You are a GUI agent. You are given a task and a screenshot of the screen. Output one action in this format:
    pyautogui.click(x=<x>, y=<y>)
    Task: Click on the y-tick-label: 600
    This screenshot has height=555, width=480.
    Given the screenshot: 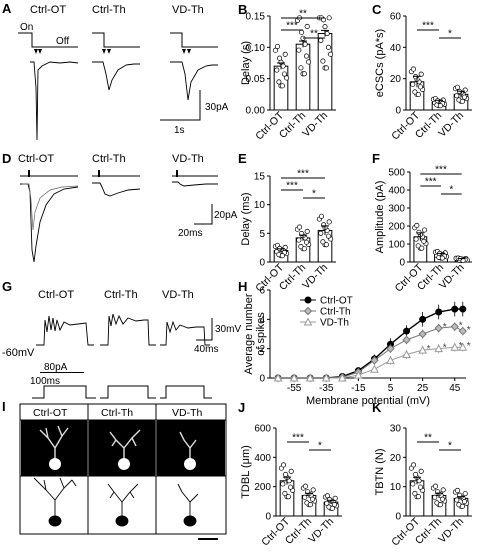 What is the action you would take?
    pyautogui.click(x=262, y=429)
    